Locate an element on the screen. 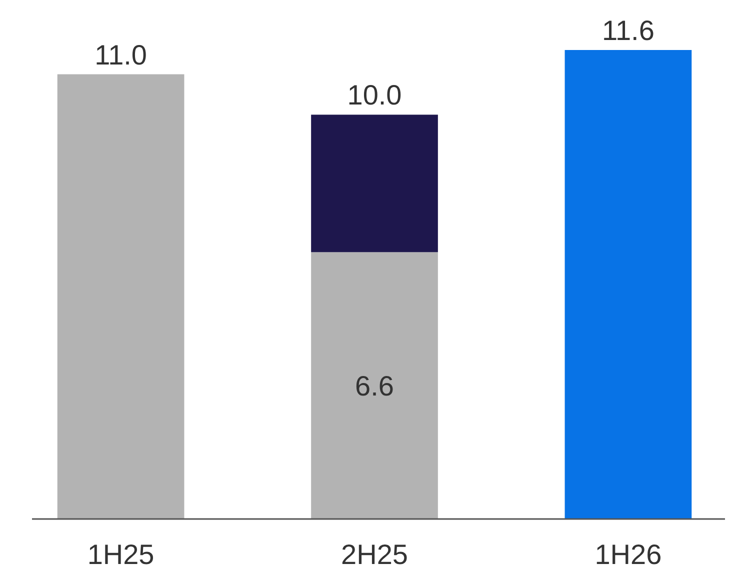 The image size is (730, 575). data-label: 11.6 is located at coordinates (628, 30).